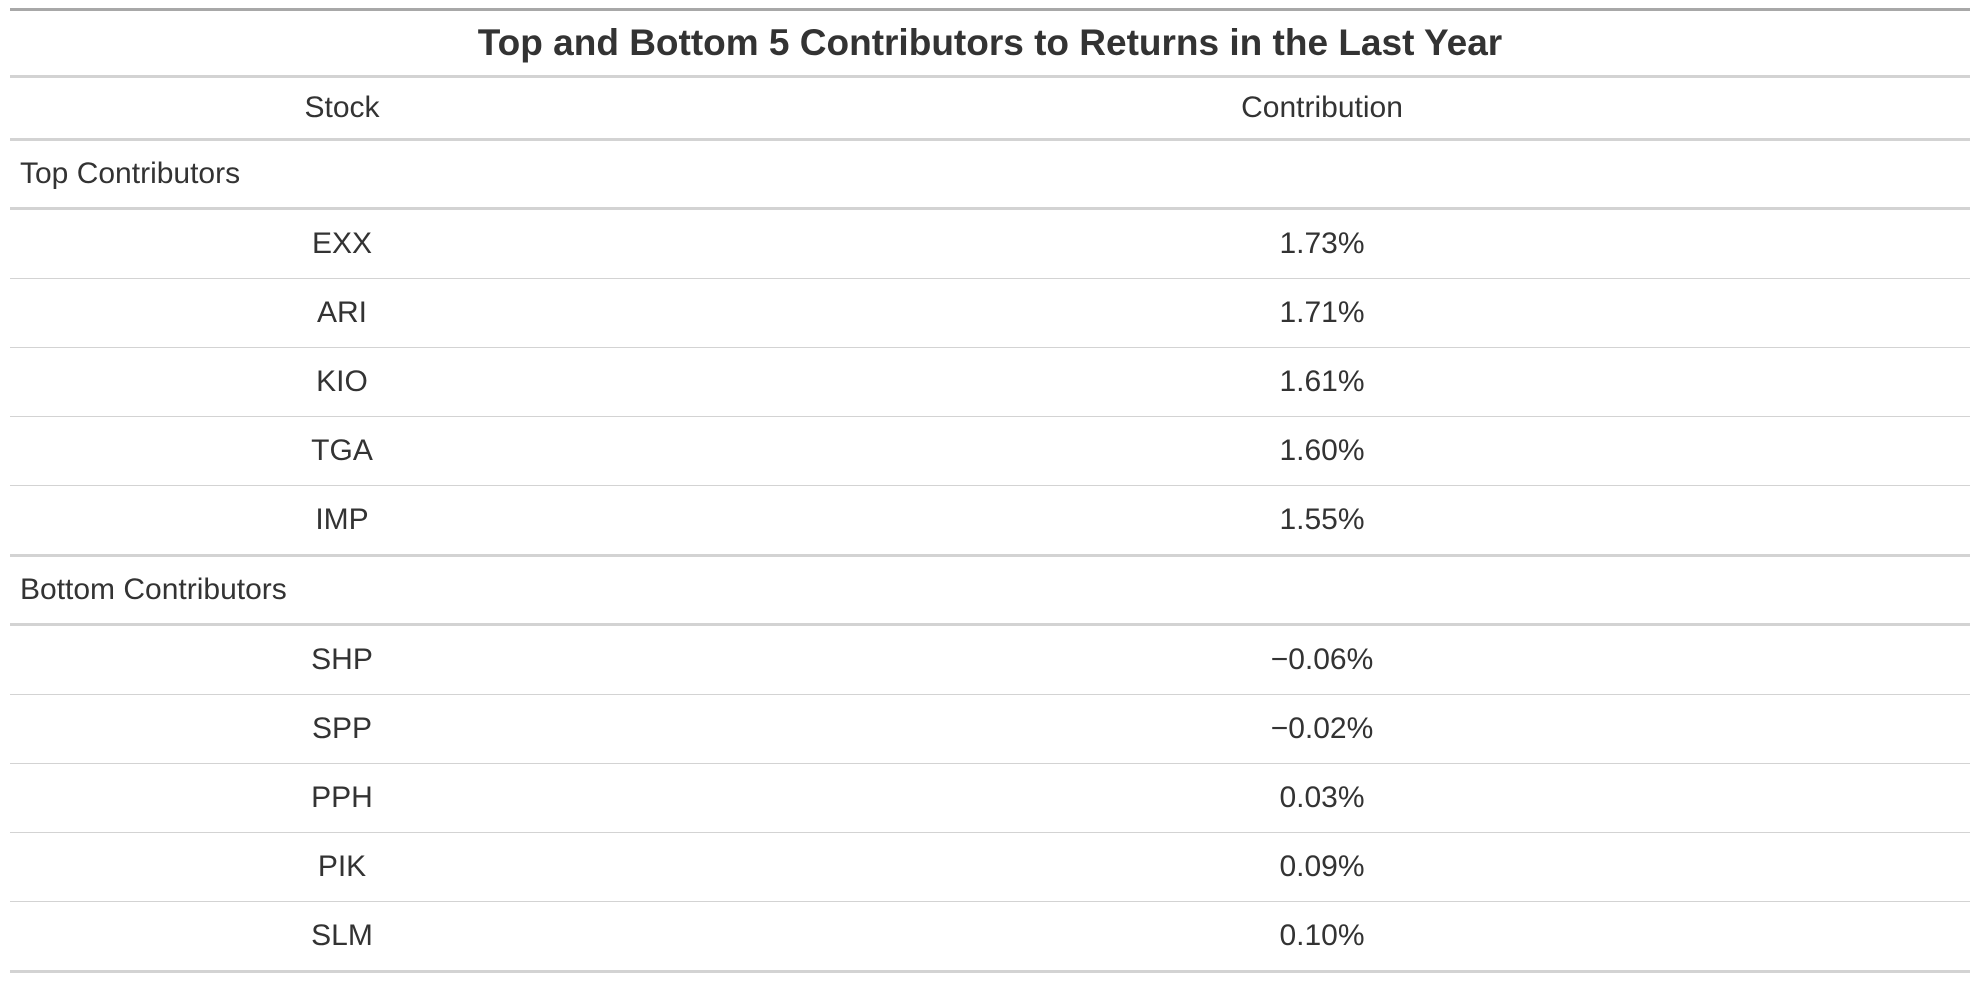  Describe the element at coordinates (342, 798) in the screenshot. I see `stock-cell: PPH` at that location.